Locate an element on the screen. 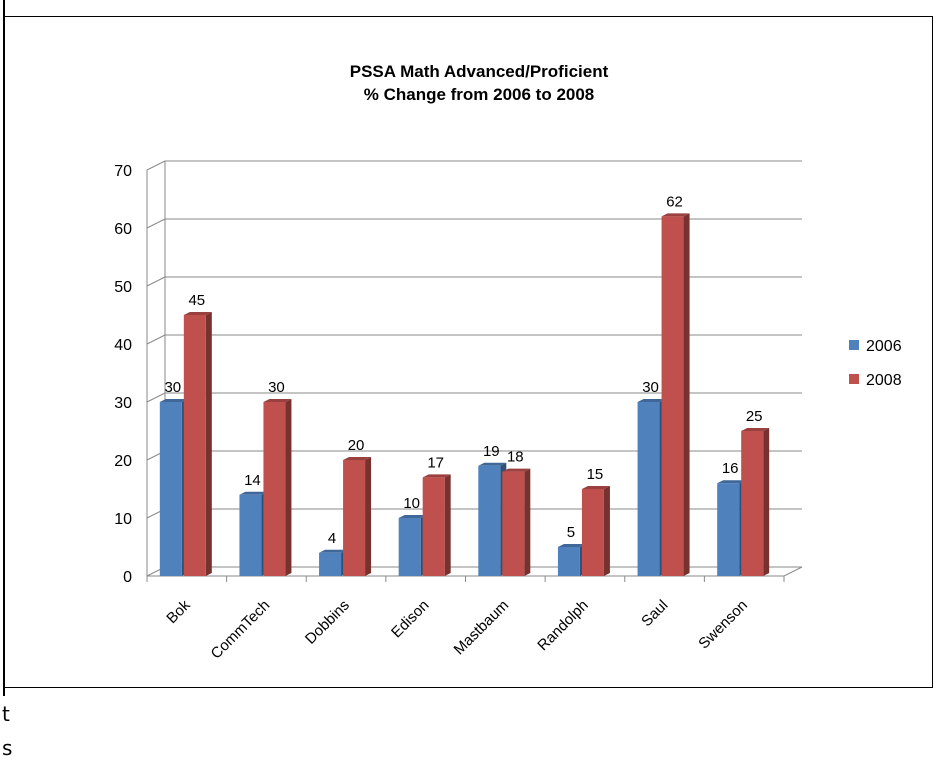 The height and width of the screenshot is (767, 937). bar-2008-Saul is located at coordinates (675, 394).